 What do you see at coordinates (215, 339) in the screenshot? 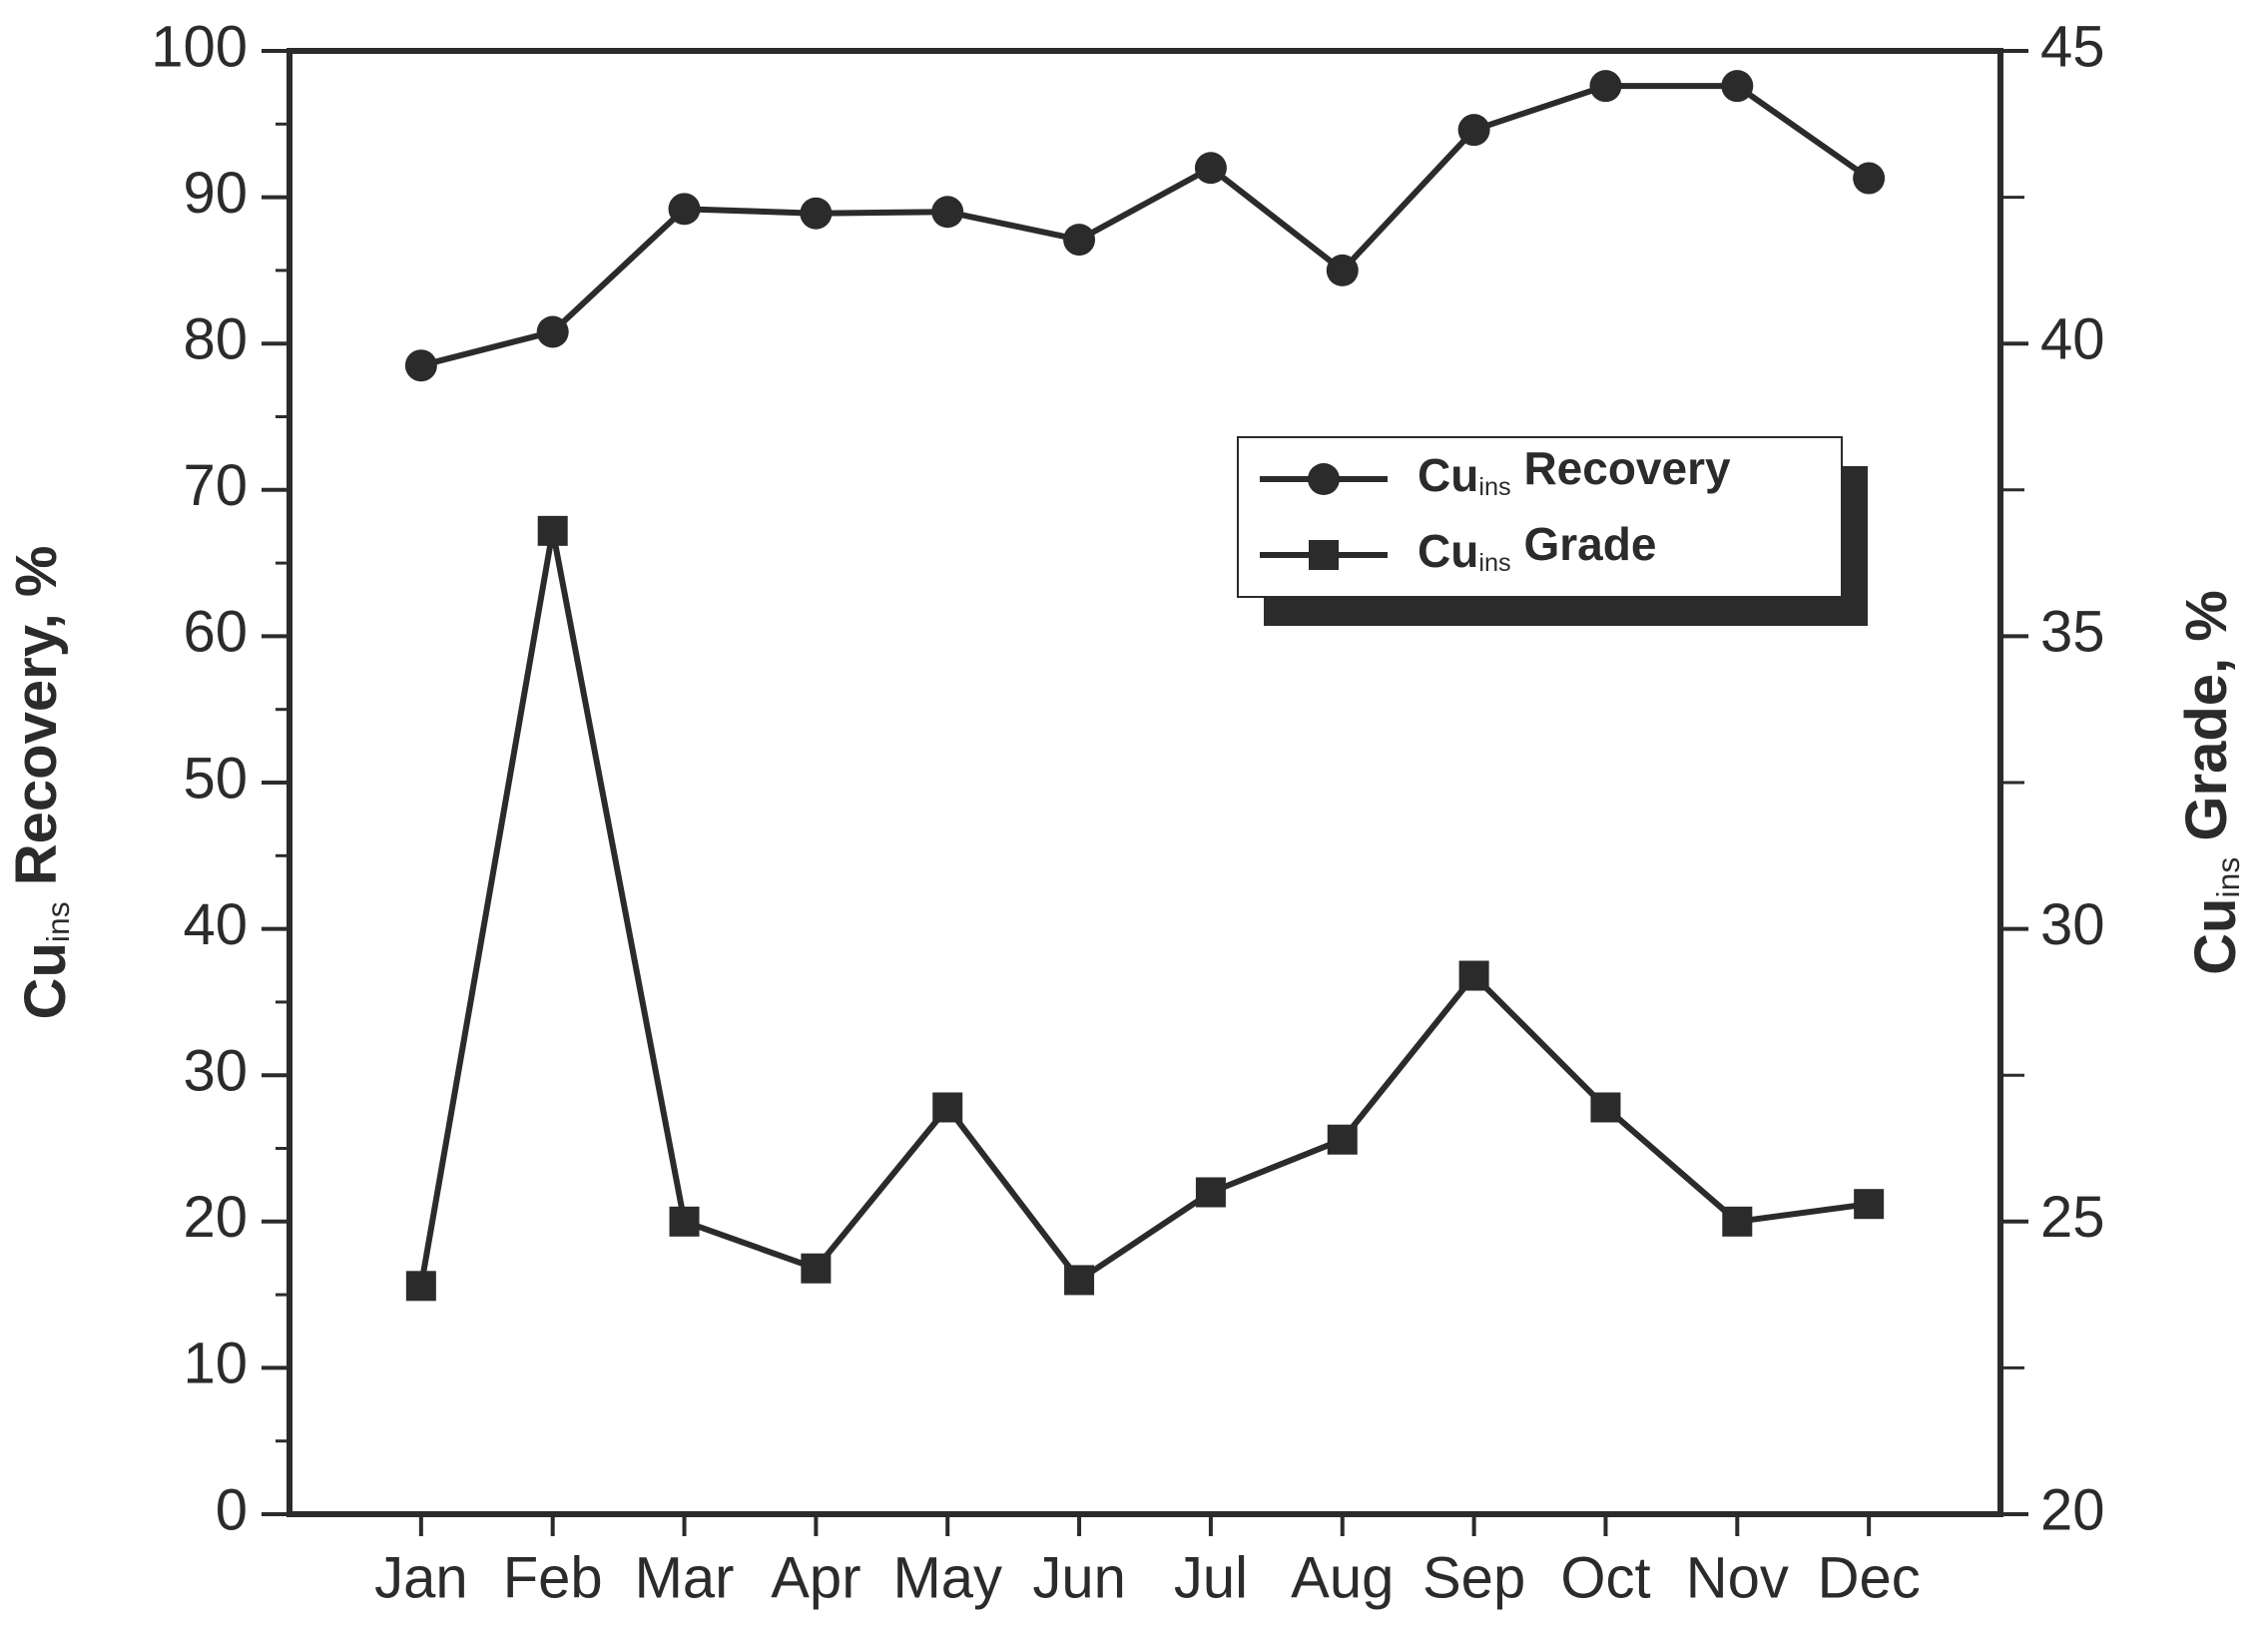
I see `y-tick-label: 80` at bounding box center [215, 339].